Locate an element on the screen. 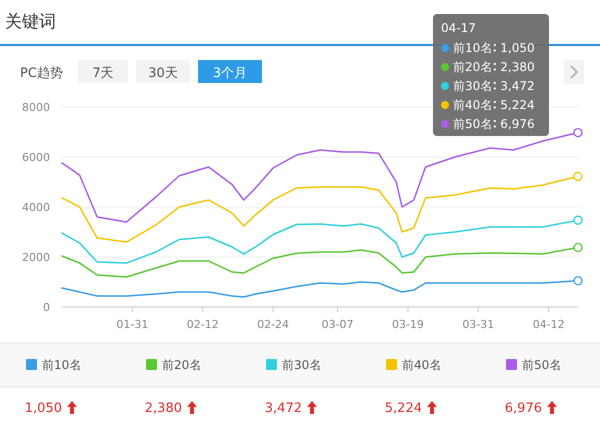 The height and width of the screenshot is (427, 600). x-tick-label: 03-19 is located at coordinates (408, 324).